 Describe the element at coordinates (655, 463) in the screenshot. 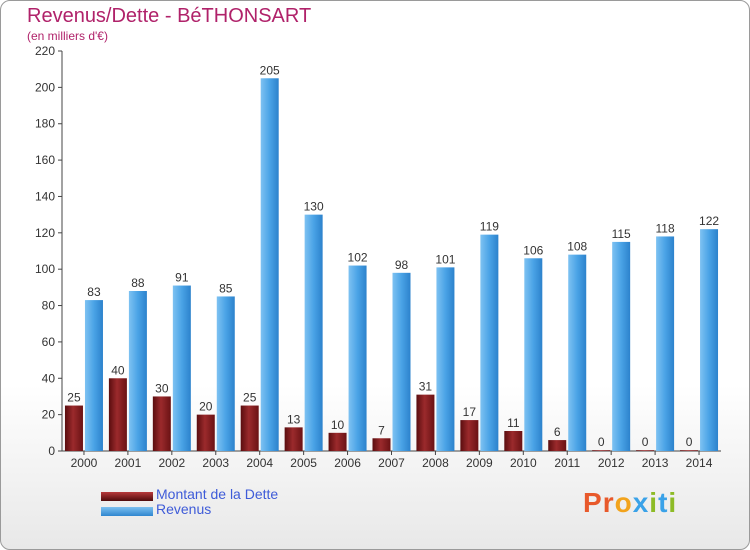

I see `x-tick-label: 2013` at that location.